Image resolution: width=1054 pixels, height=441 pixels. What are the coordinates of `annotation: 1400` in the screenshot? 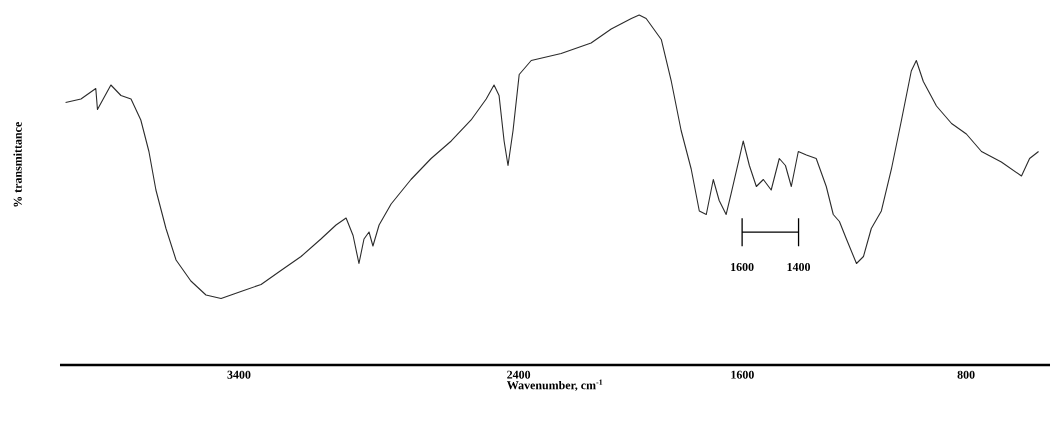 It's located at (799, 267).